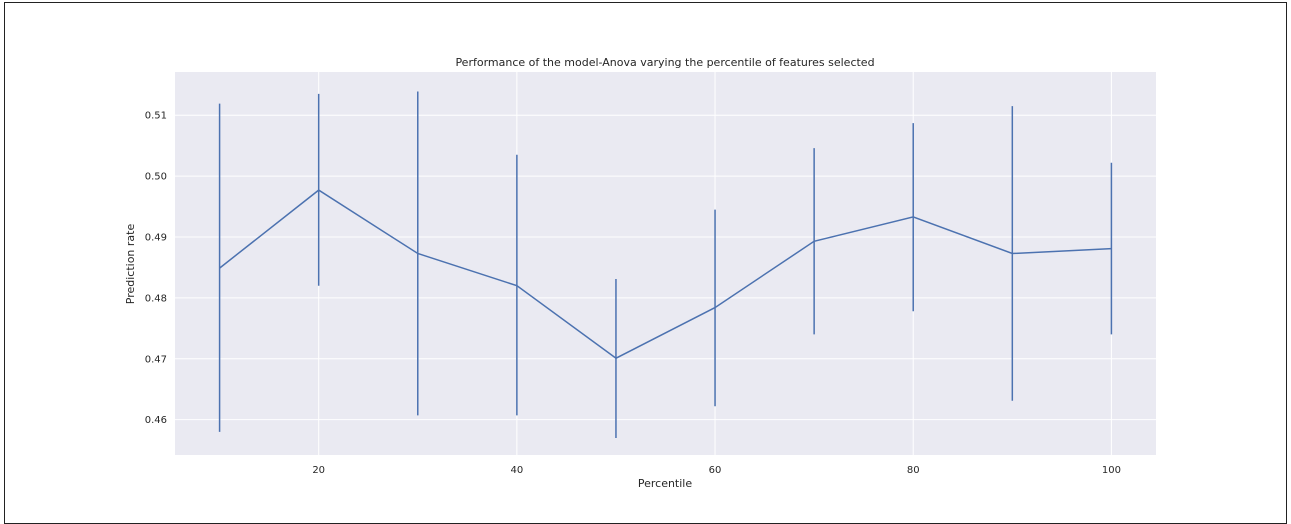 The width and height of the screenshot is (1291, 524). What do you see at coordinates (156, 116) in the screenshot?
I see `y-tick-label: 0.51` at bounding box center [156, 116].